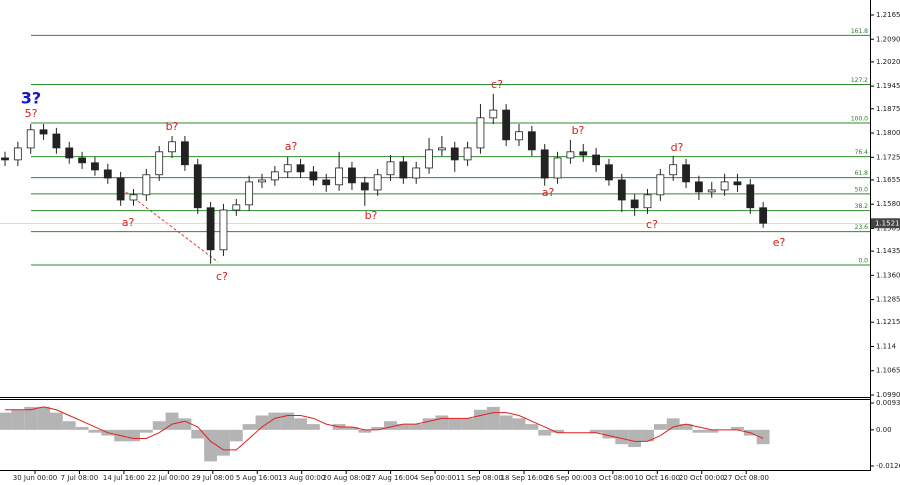 The image size is (900, 485). What do you see at coordinates (702, 478) in the screenshot?
I see `x-tick-label: 20 Oct 00:00` at bounding box center [702, 478].